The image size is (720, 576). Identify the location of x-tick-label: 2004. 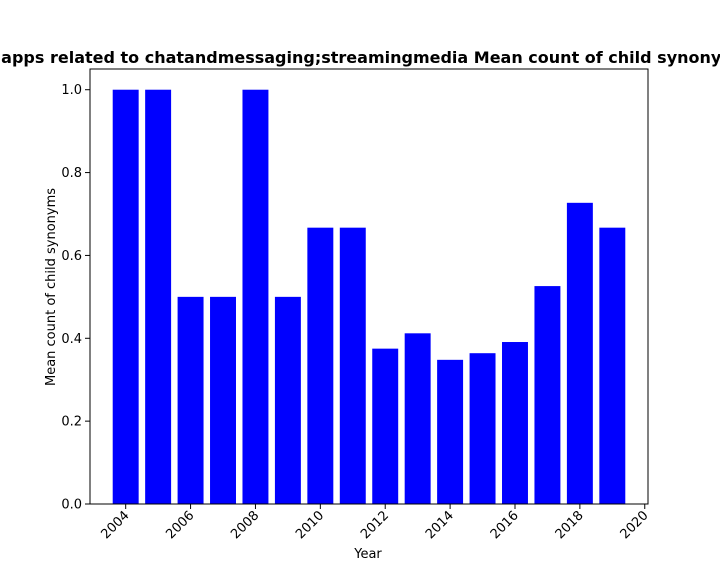
(116, 525).